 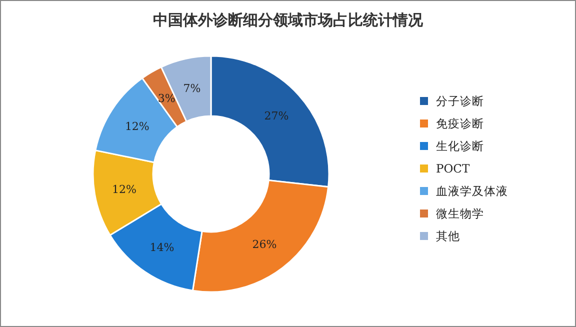 I want to click on chart-title: 中国体外诊断细分领域市场占比统计情况, so click(x=288, y=20).